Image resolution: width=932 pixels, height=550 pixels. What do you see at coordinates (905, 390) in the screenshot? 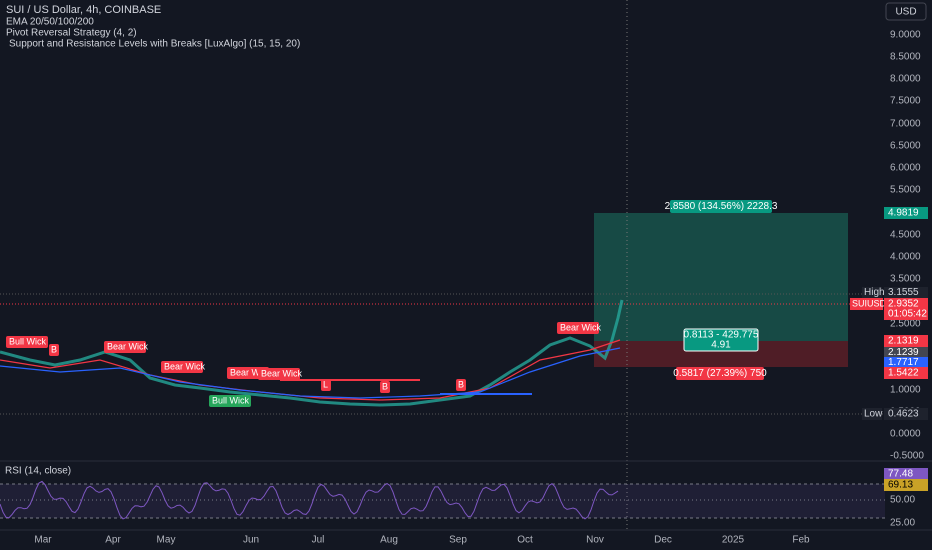
I see `price-axis-label: 1.0000` at bounding box center [905, 390].